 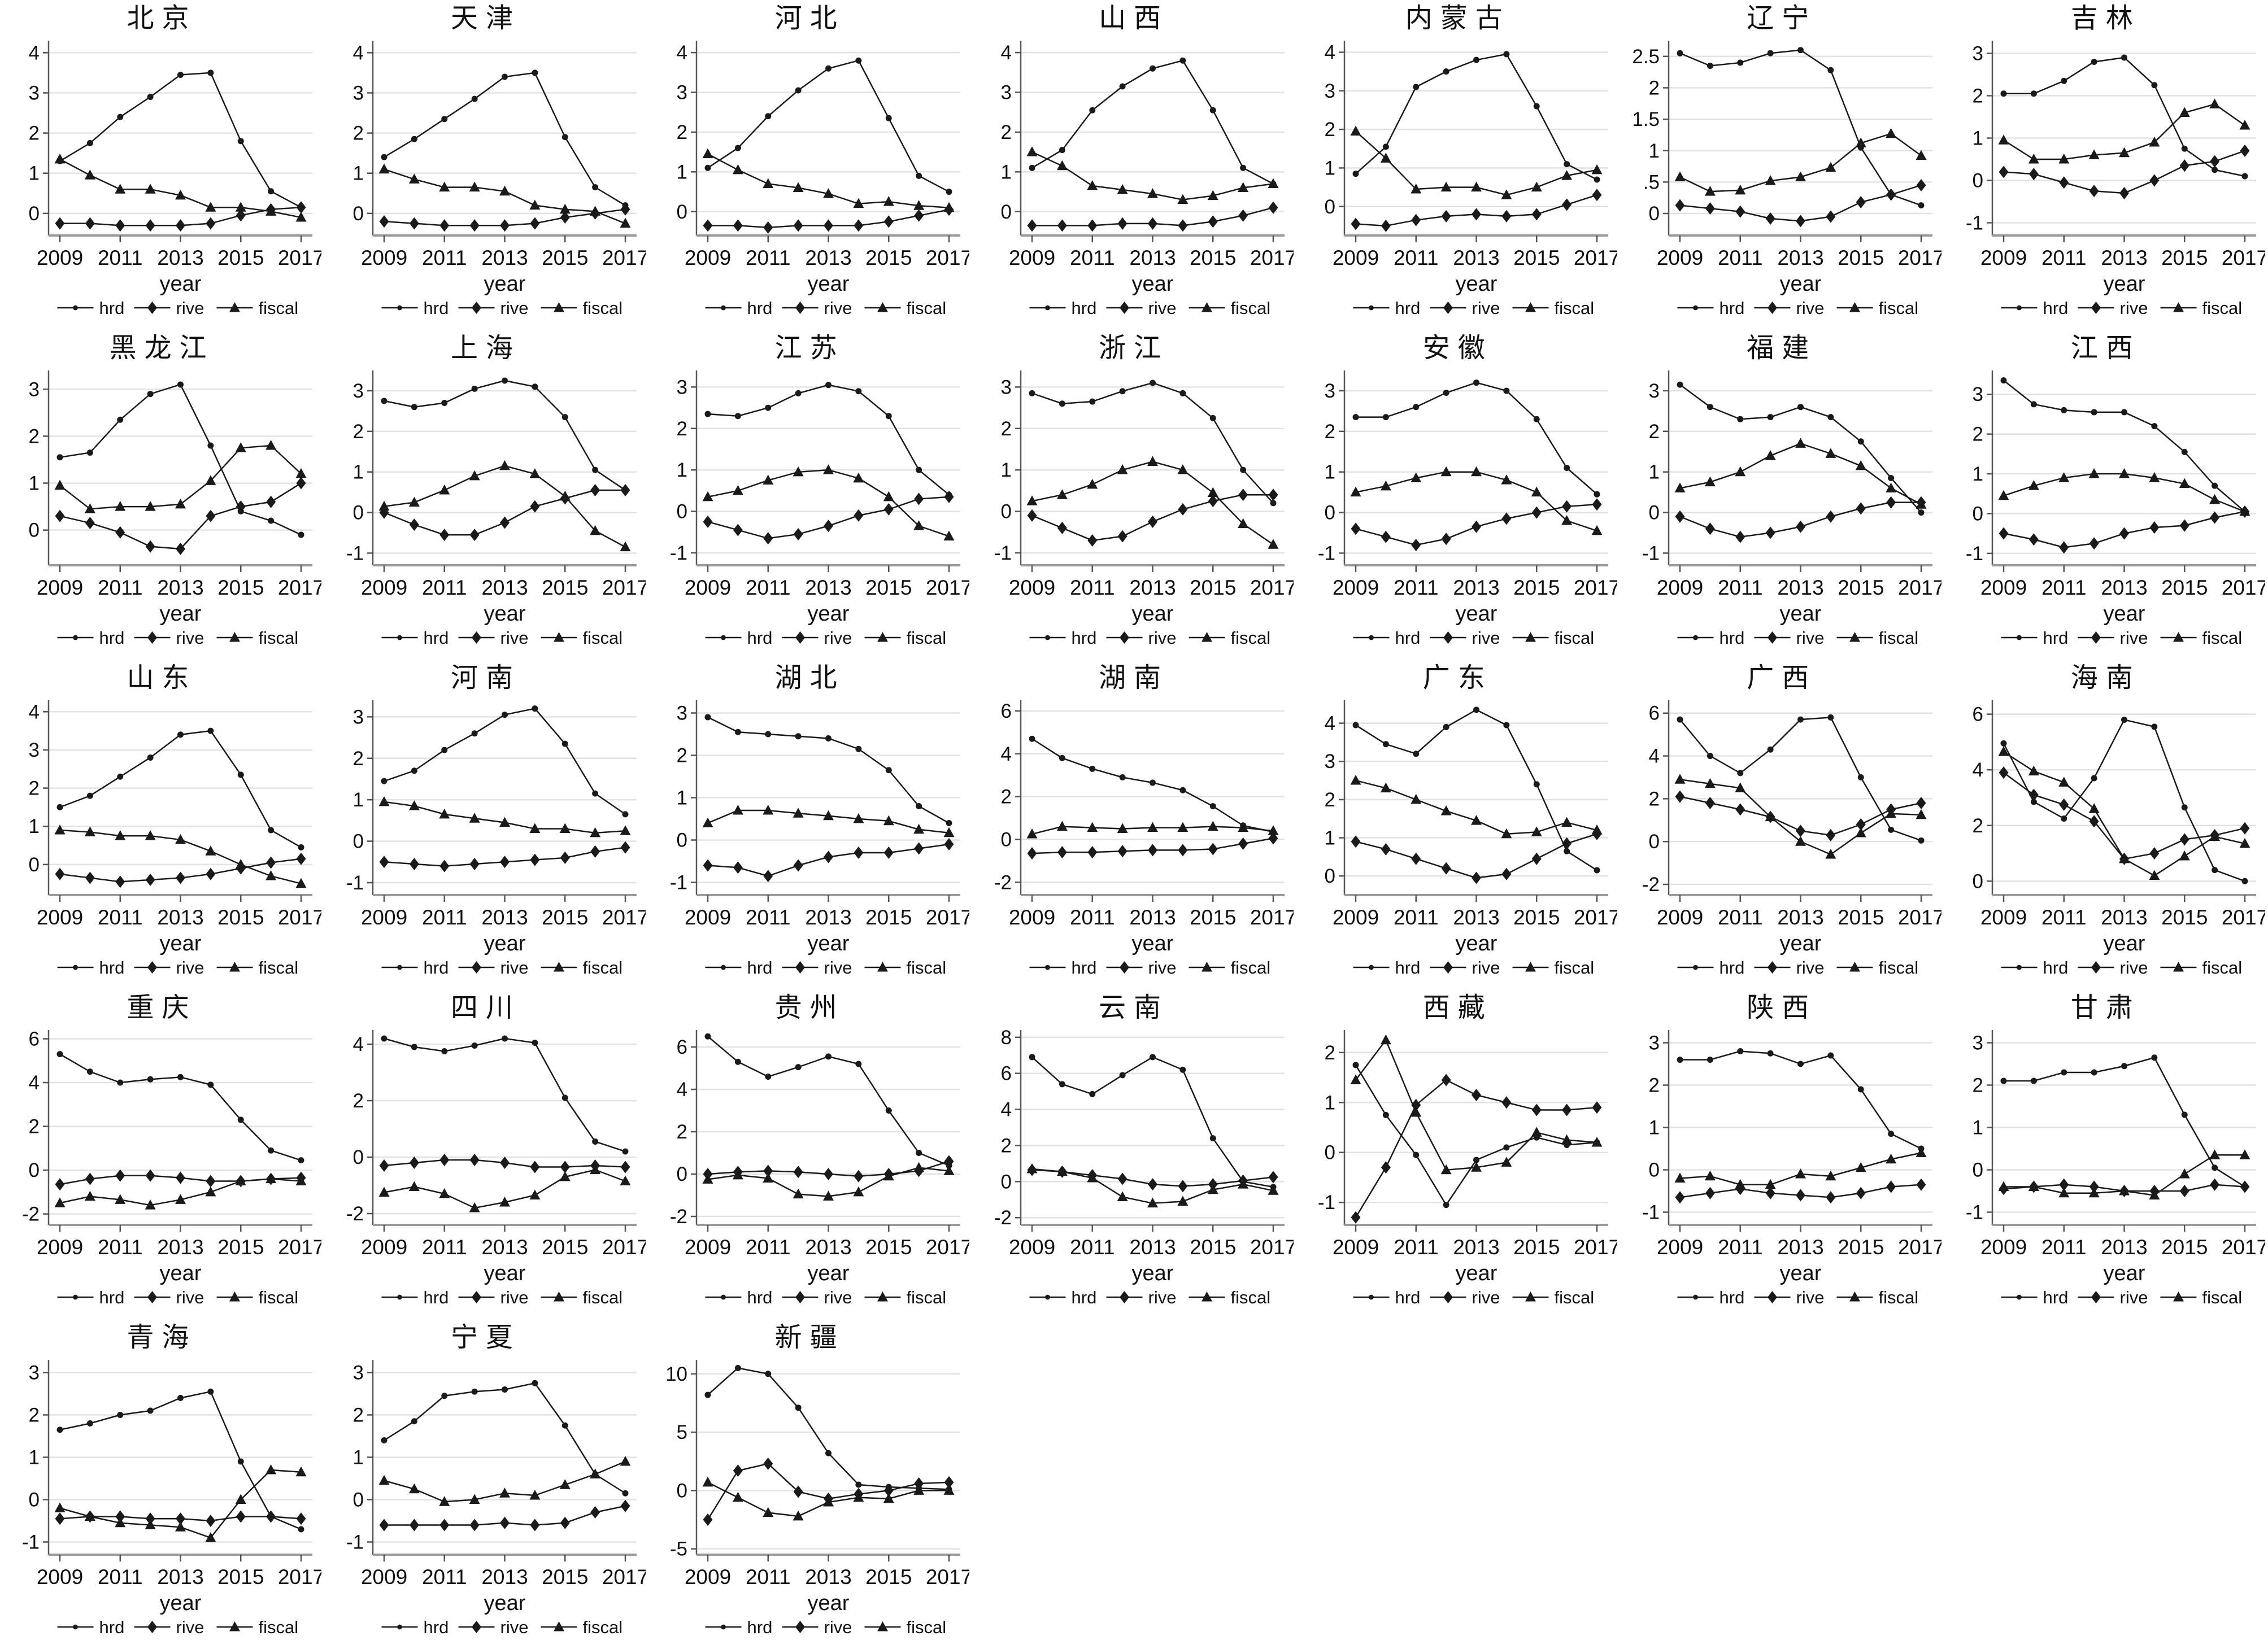 I want to click on y-tick-label: -2, so click(x=31, y=1214).